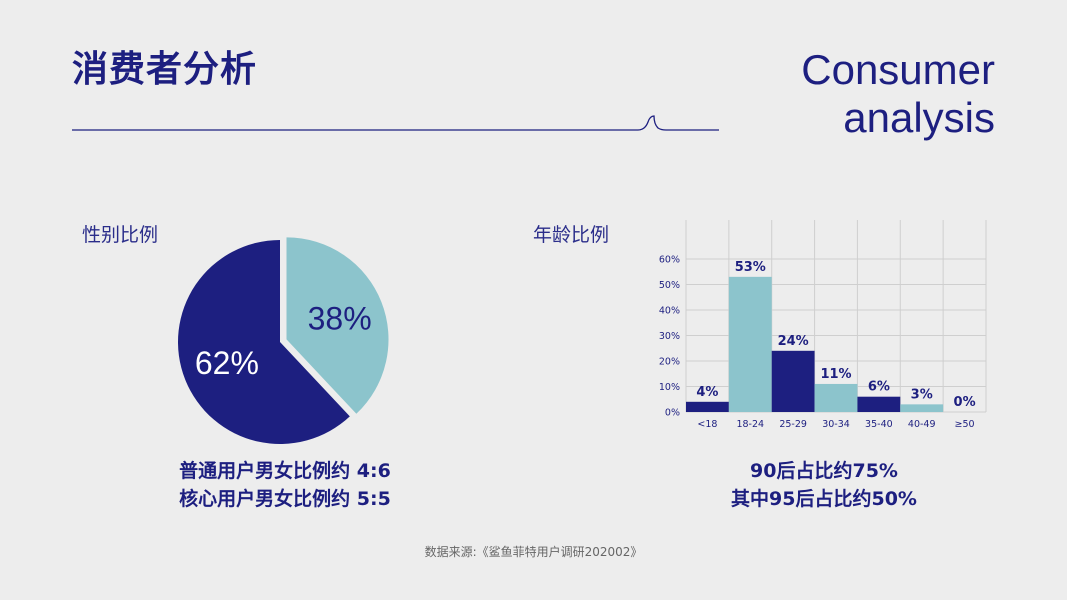 The height and width of the screenshot is (600, 1067). What do you see at coordinates (571, 235) in the screenshot?
I see `age-ratio-label: 年龄比例` at bounding box center [571, 235].